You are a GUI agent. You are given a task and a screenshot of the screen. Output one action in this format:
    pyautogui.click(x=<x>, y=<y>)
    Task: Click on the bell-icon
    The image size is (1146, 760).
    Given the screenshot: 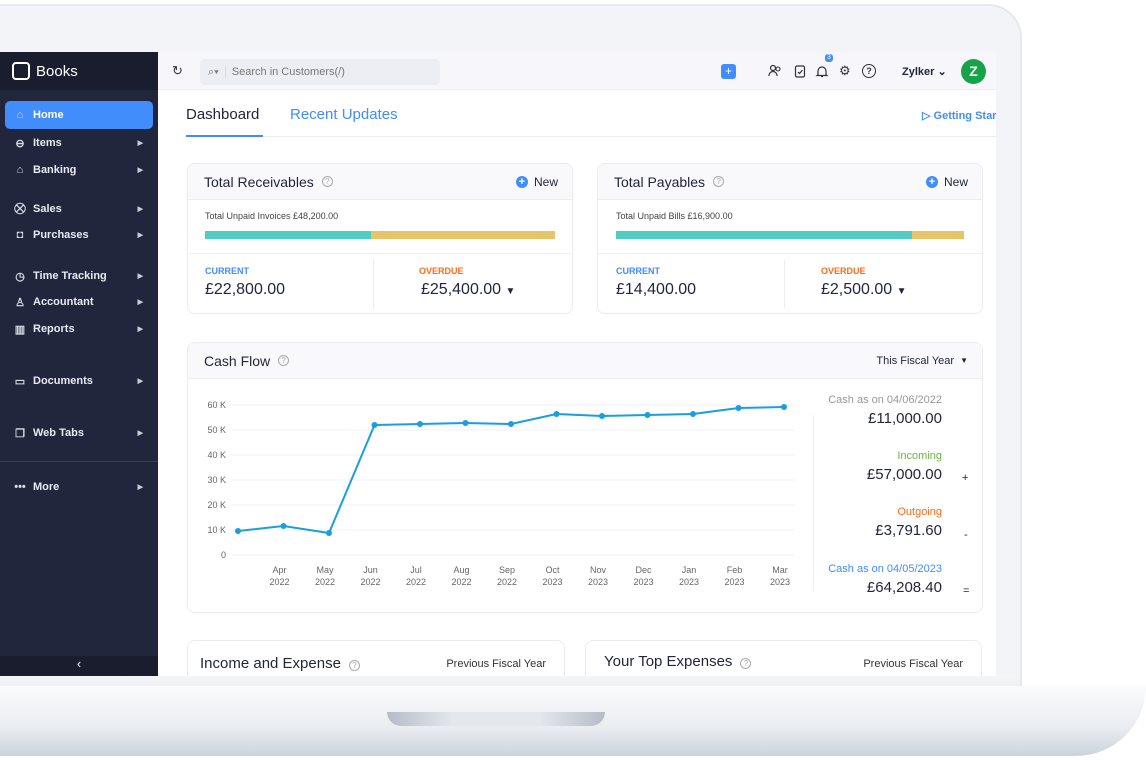 What is the action you would take?
    pyautogui.click(x=822, y=71)
    